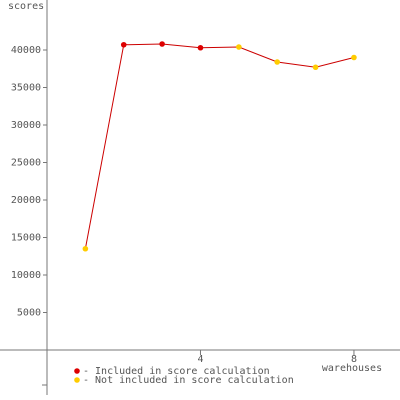 The height and width of the screenshot is (400, 400). I want to click on x-tick-label: 8, so click(354, 359).